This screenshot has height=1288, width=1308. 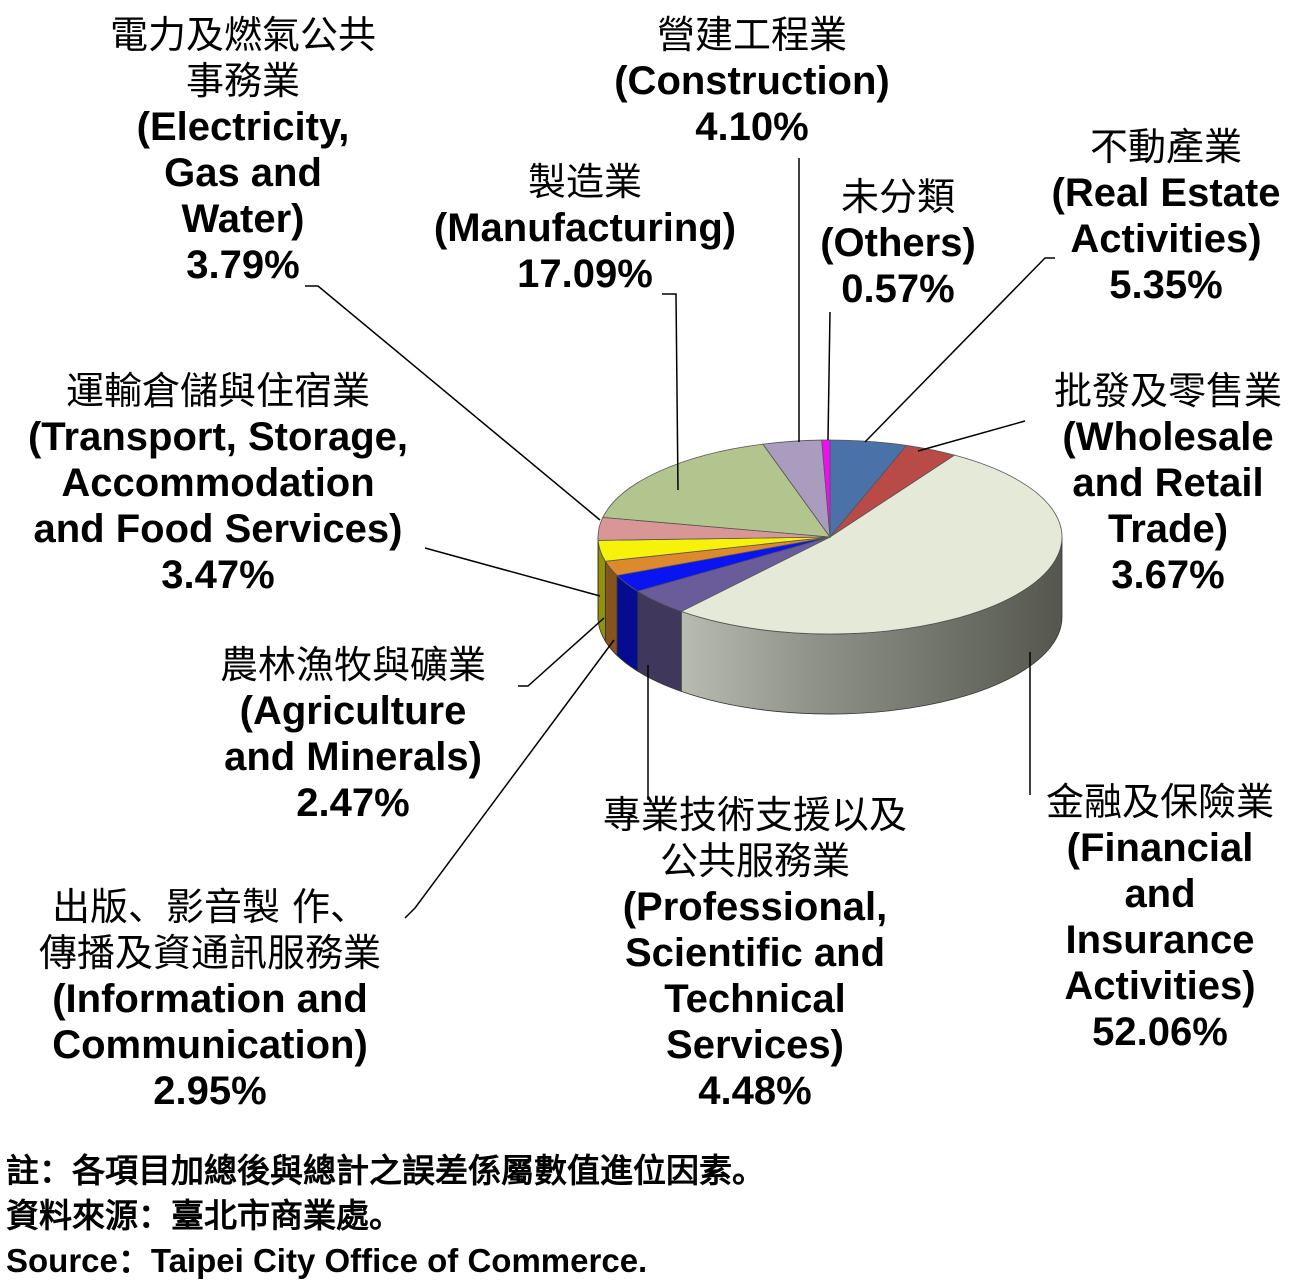 What do you see at coordinates (755, 815) in the screenshot?
I see `label-zh-professional: 專業技術支援以及` at bounding box center [755, 815].